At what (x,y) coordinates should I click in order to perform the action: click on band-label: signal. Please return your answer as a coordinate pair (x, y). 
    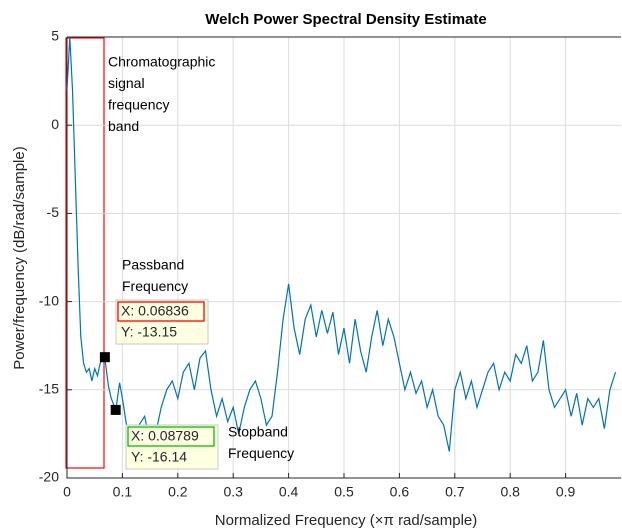
    Looking at the image, I should click on (126, 83).